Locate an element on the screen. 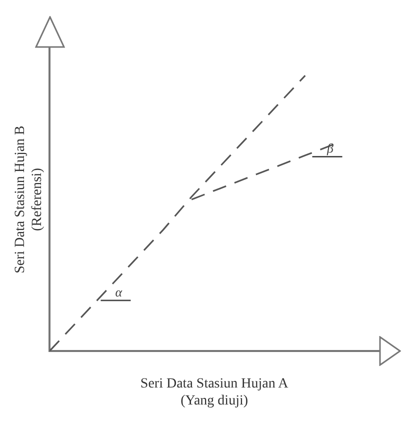 The image size is (403, 421). x-axis-title: Seri Data Stasiun Hujan A (Yang diuji) is located at coordinates (215, 392).